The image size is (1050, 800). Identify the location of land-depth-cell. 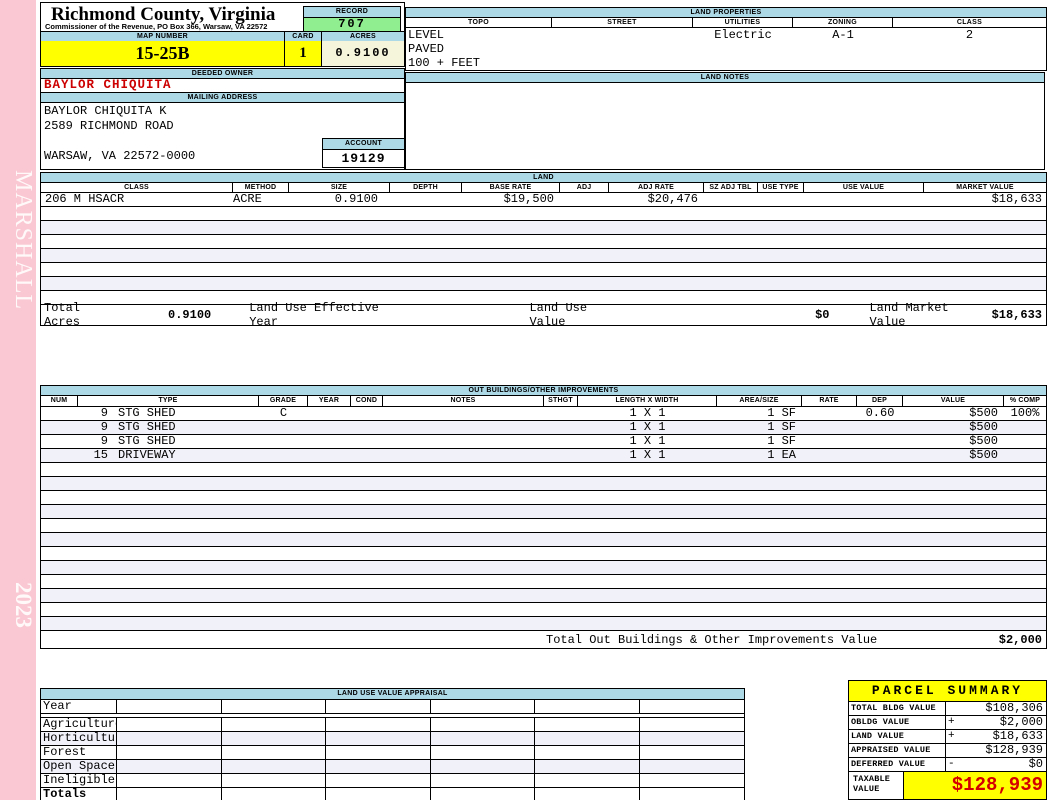
(426, 199).